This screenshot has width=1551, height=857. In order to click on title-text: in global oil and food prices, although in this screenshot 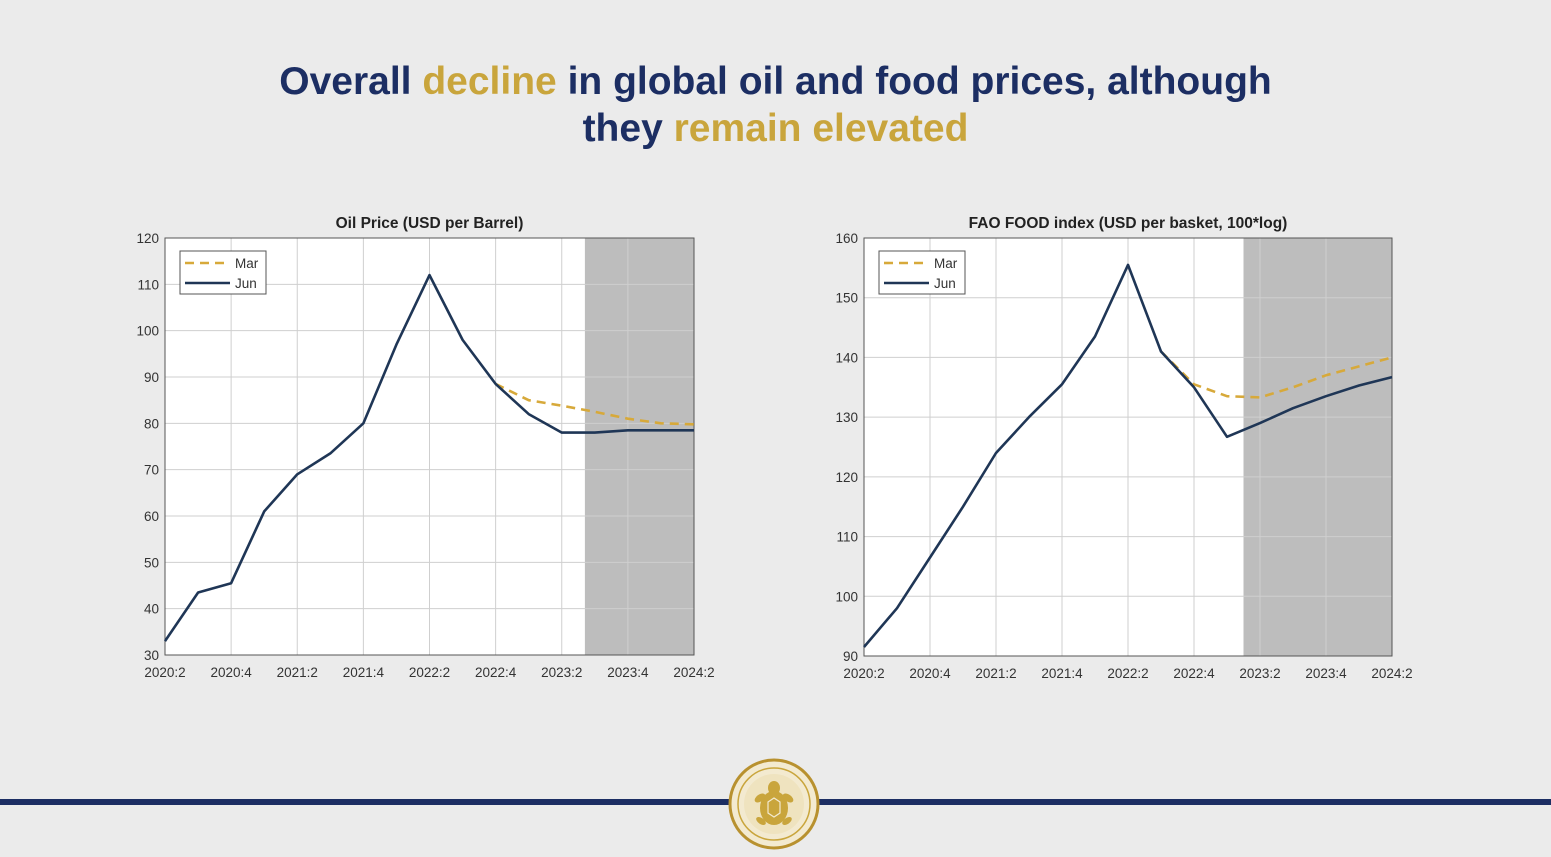, I will do `click(914, 81)`.